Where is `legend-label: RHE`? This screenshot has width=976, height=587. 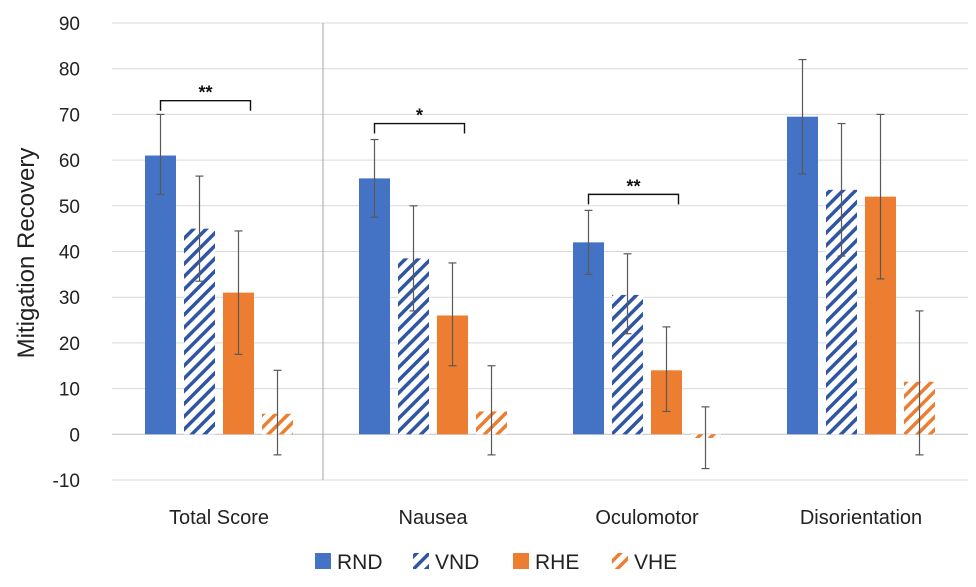 legend-label: RHE is located at coordinates (557, 562).